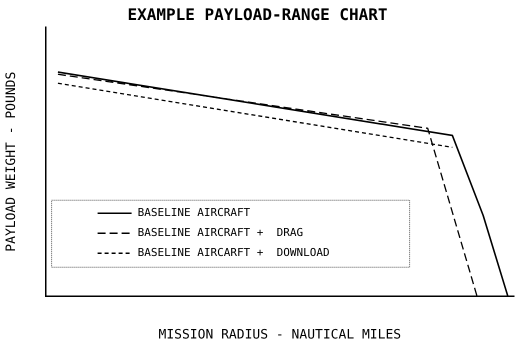 The width and height of the screenshot is (517, 351). What do you see at coordinates (221, 233) in the screenshot?
I see `legend-label: BASELINE AIRCRAFT + DRAG` at bounding box center [221, 233].